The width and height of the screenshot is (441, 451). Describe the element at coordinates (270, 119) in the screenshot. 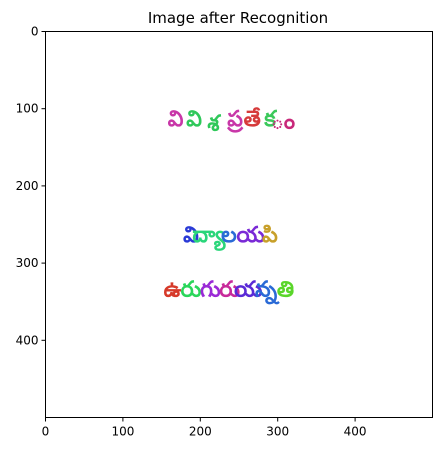

I see `recognized-glyph: క` at that location.